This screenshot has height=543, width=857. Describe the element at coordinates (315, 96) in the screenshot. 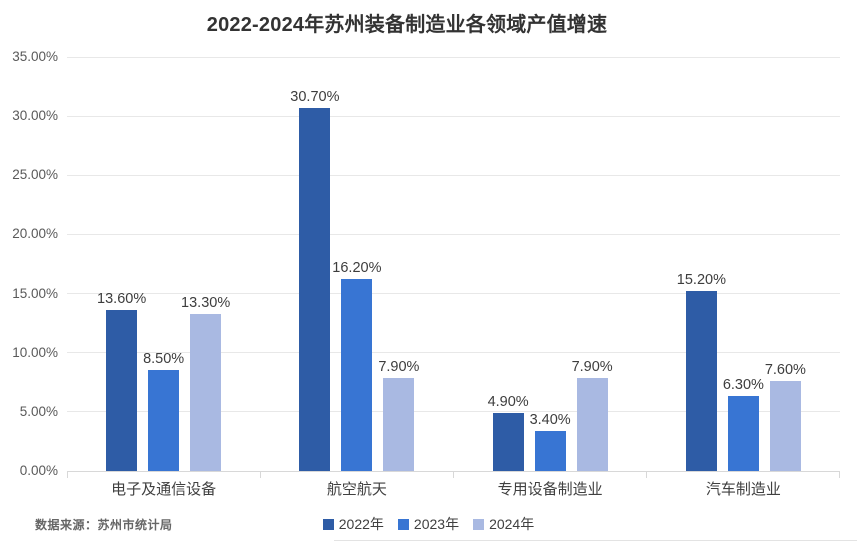

I see `bar-value-label: 30.70%` at that location.